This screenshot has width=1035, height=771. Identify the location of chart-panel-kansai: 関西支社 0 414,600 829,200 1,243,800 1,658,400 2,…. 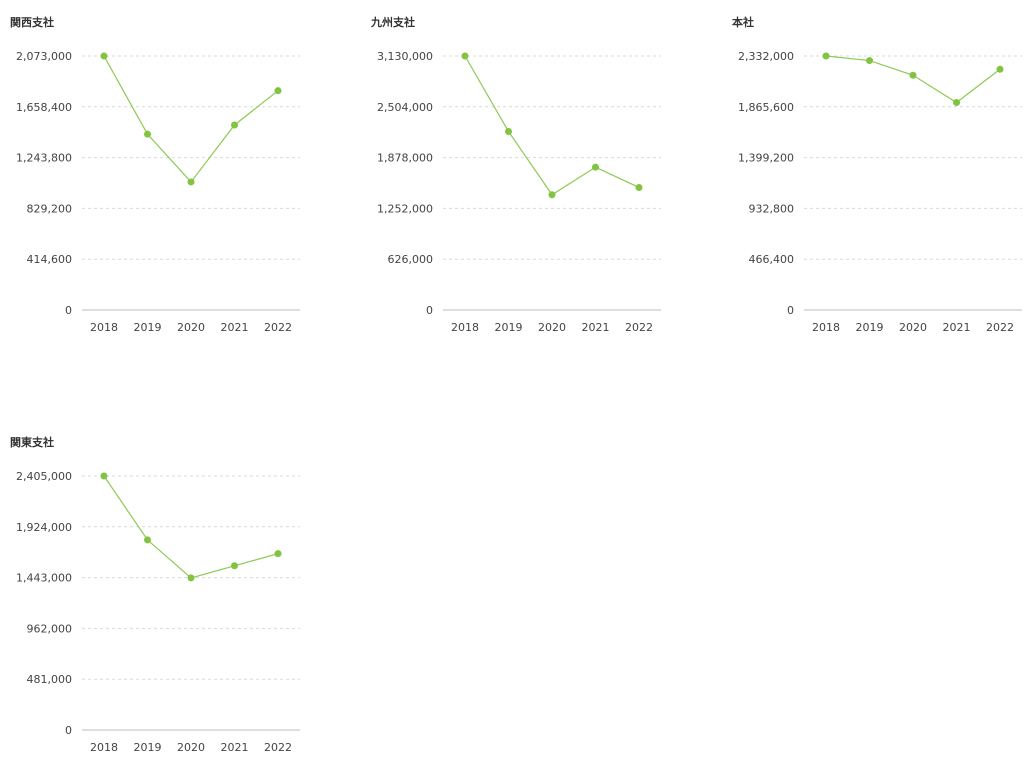
(160, 175).